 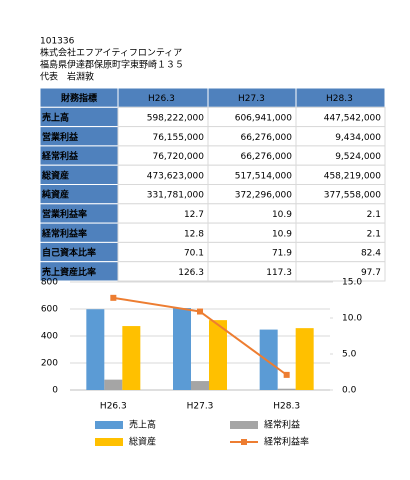 I want to click on cell-text: 71.9, so click(x=282, y=254).